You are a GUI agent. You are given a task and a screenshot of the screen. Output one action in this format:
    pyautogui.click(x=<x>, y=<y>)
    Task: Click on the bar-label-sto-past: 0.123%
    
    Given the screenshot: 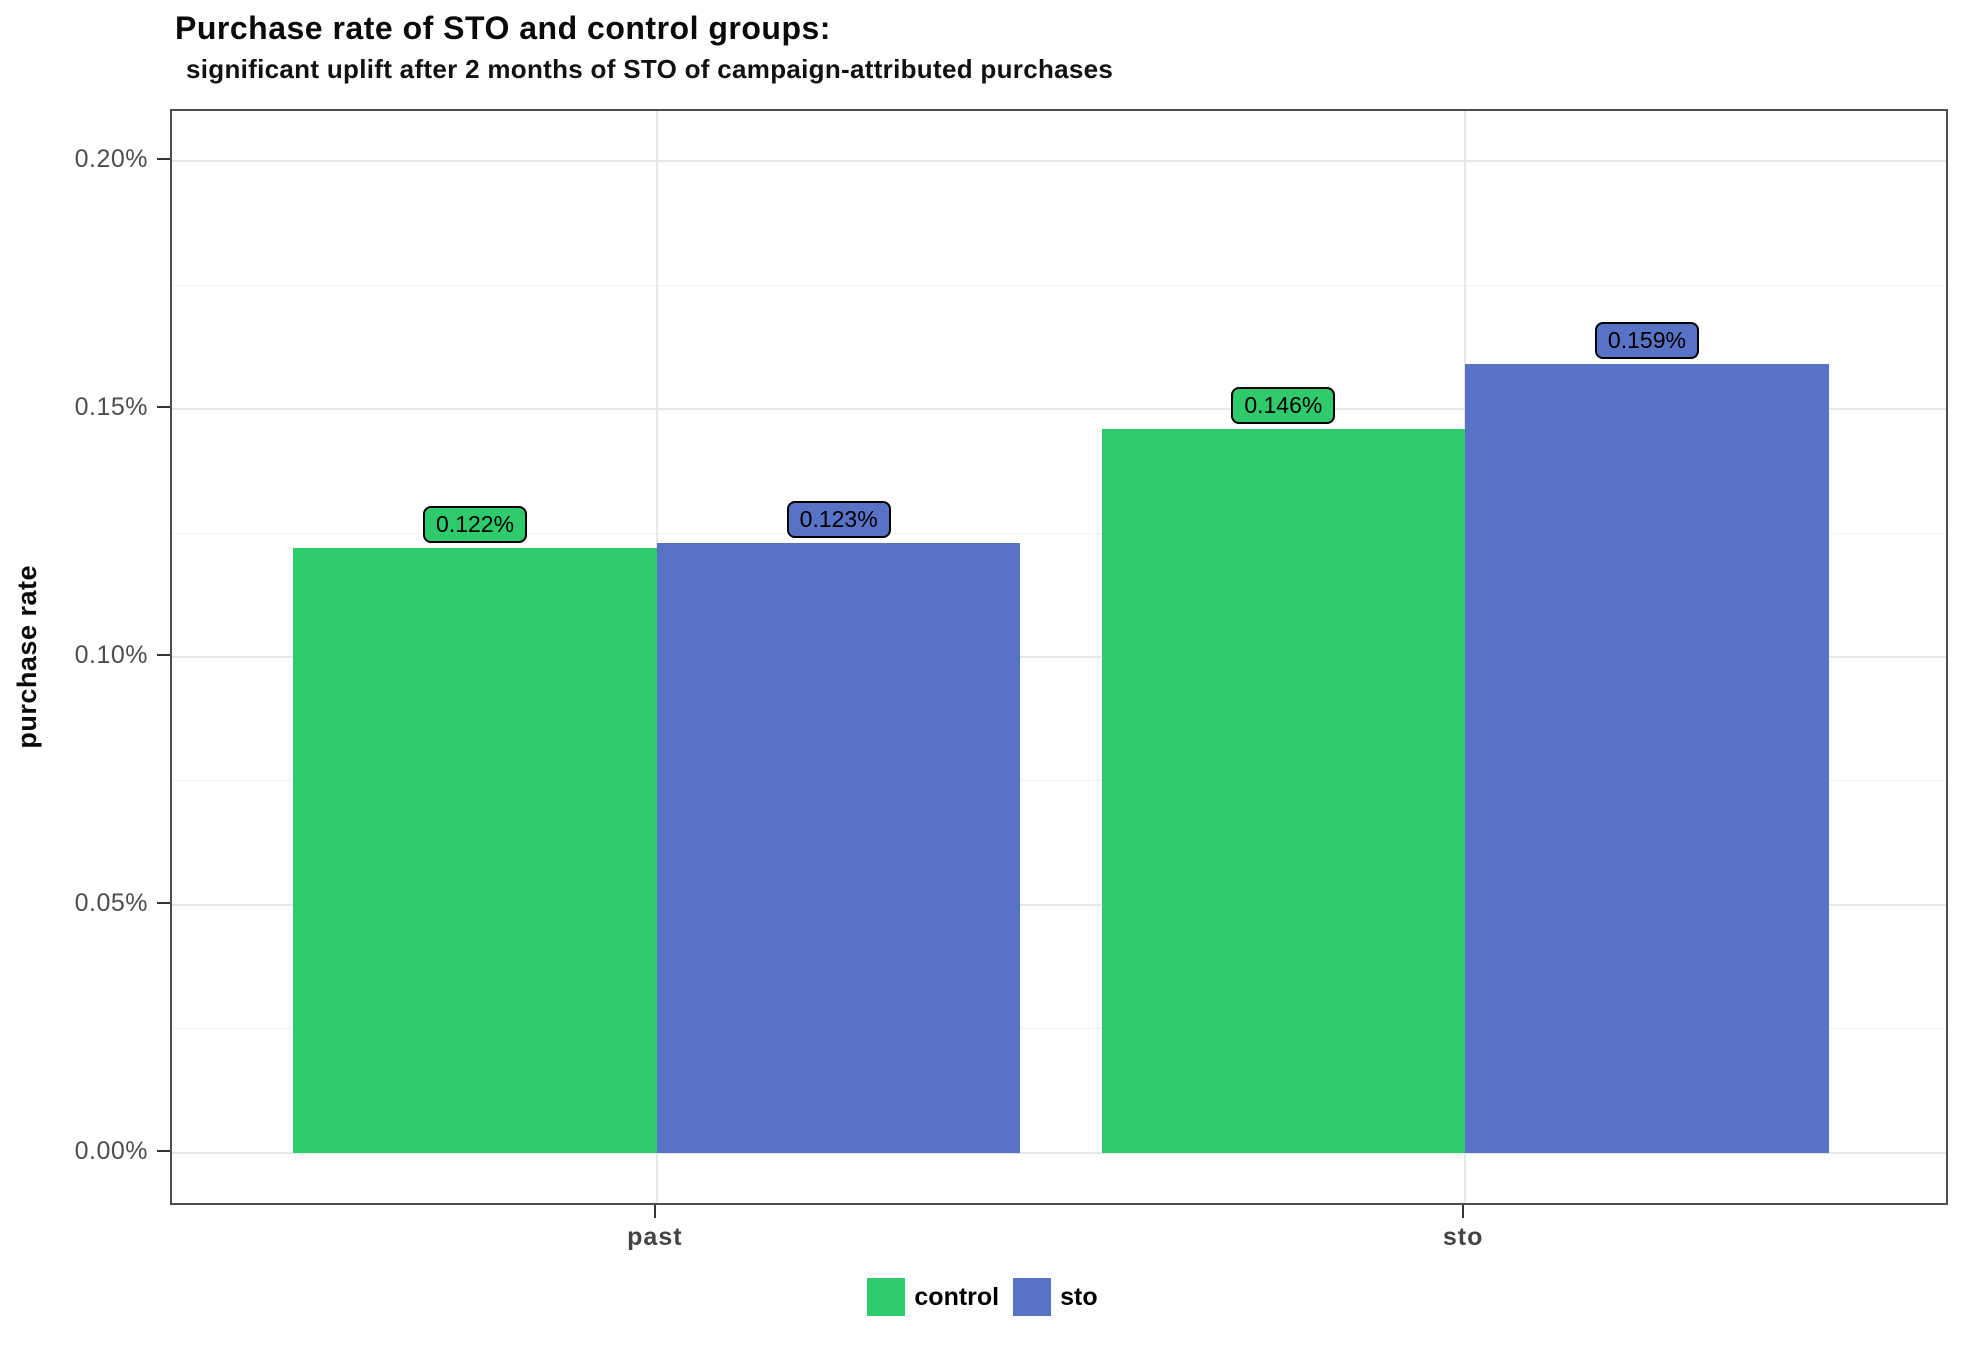 What is the action you would take?
    pyautogui.click(x=838, y=519)
    